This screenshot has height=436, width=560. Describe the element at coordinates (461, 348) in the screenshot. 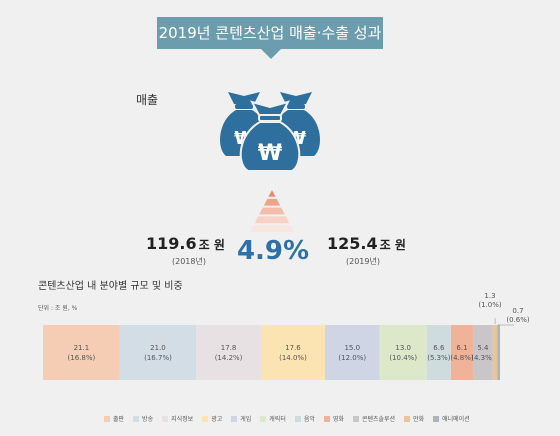

I see `segment-value-label: 6.1` at that location.